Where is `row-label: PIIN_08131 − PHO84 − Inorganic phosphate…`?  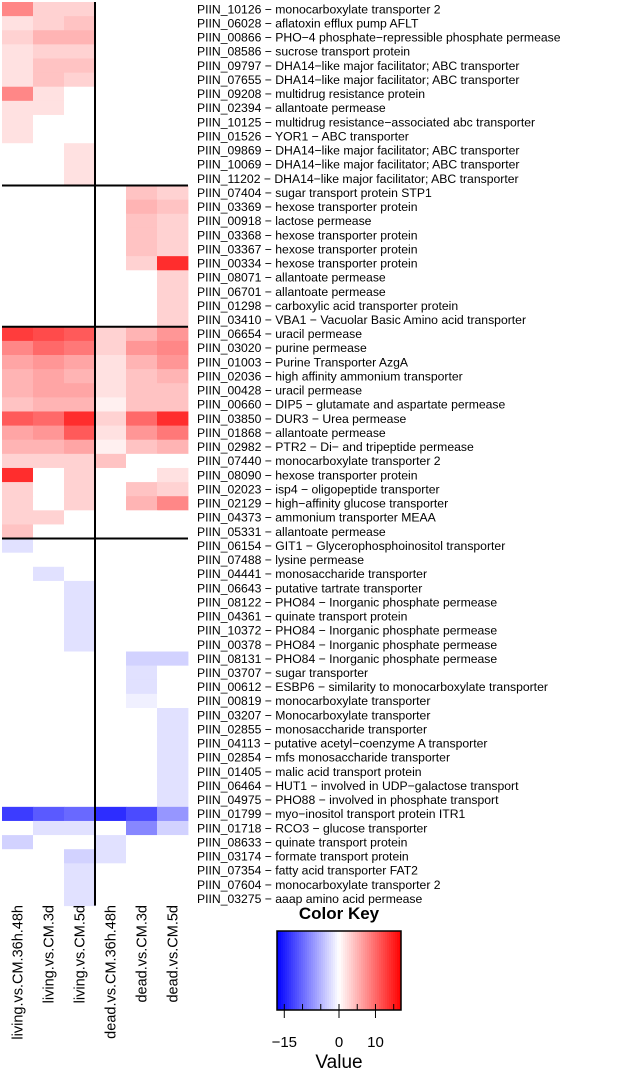 row-label: PIIN_08131 − PHO84 − Inorganic phosphate… is located at coordinates (347, 659).